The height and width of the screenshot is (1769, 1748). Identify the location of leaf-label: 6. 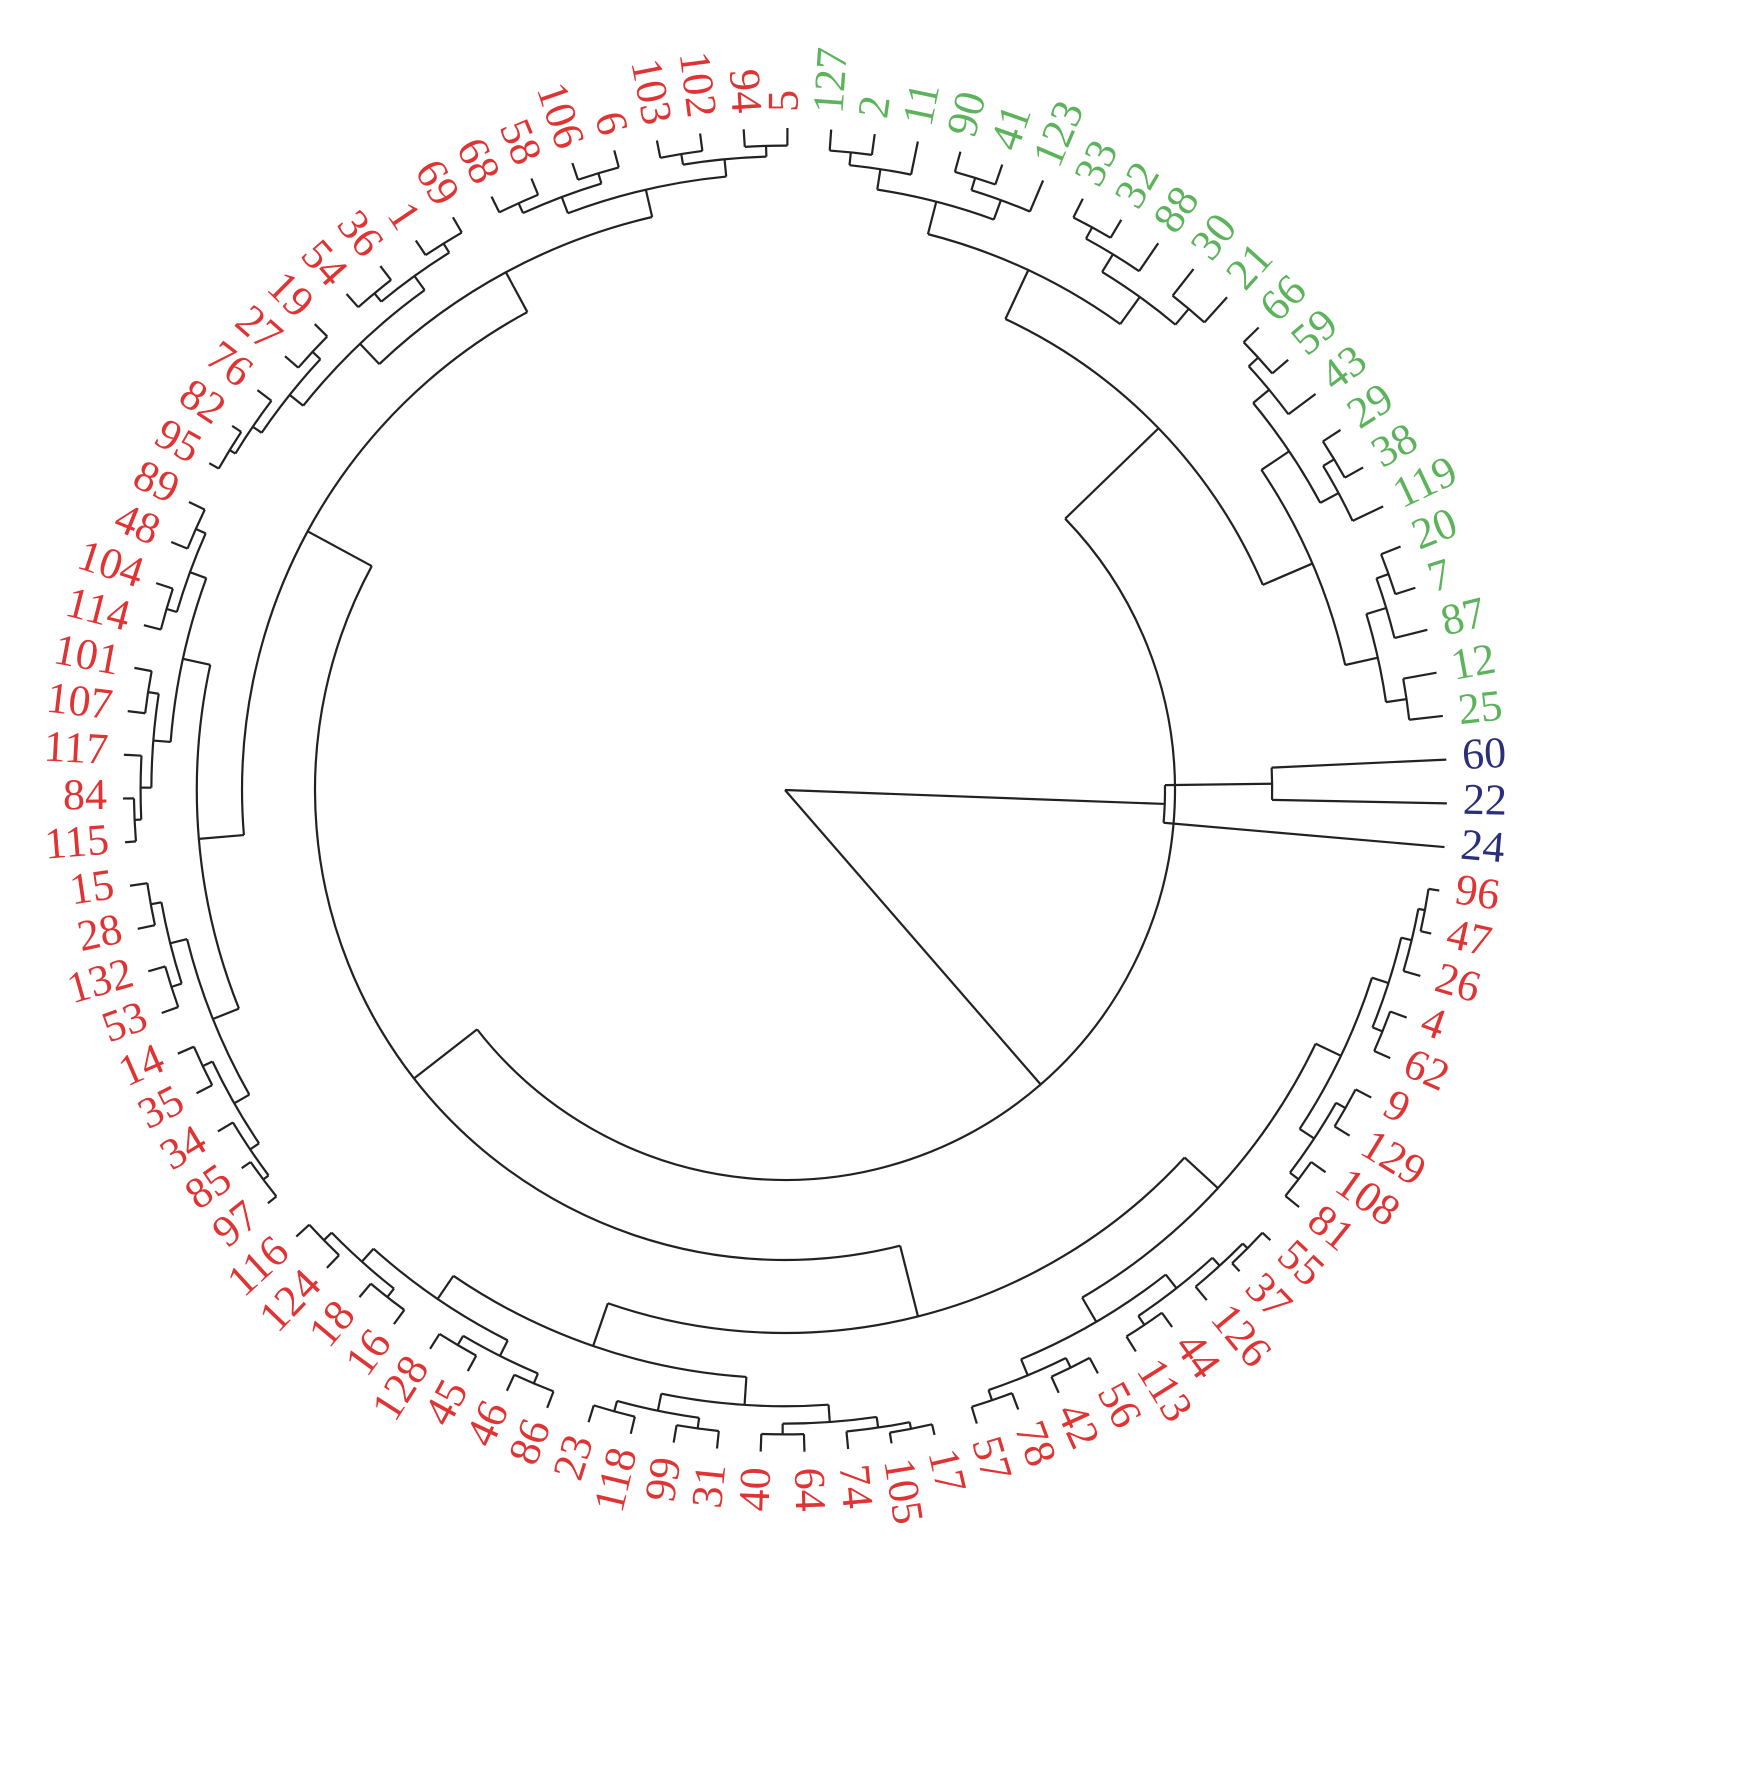
(611, 123).